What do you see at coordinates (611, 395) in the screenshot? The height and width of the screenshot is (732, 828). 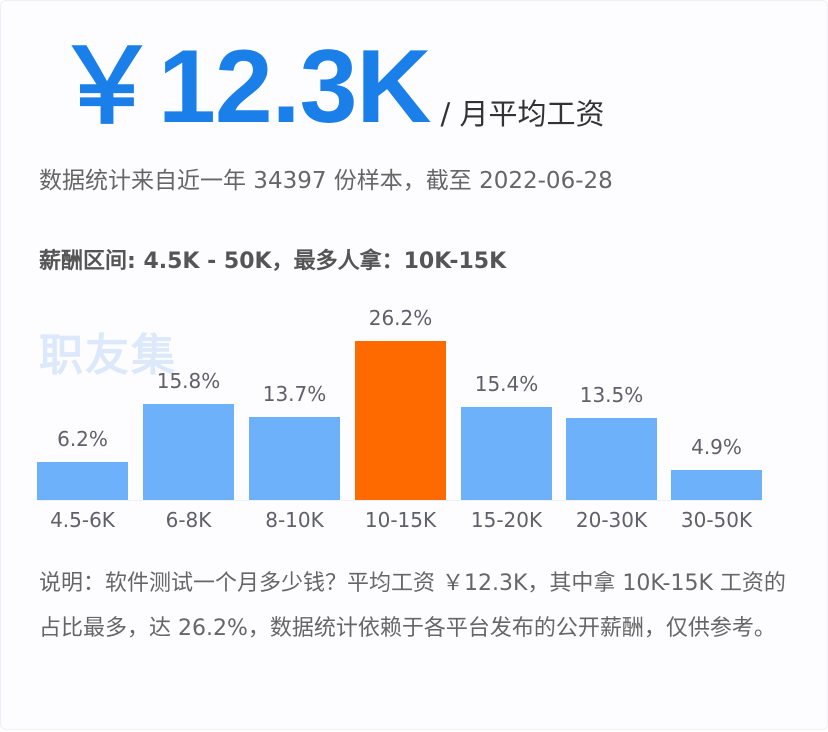 I see `bar-value-label: 13.5%` at bounding box center [611, 395].